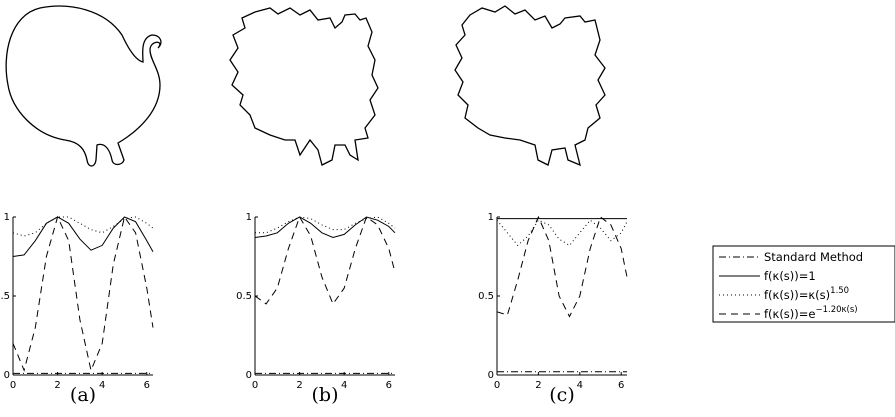 This screenshot has height=417, width=895. What do you see at coordinates (561, 395) in the screenshot?
I see `caption: (c)` at bounding box center [561, 395].